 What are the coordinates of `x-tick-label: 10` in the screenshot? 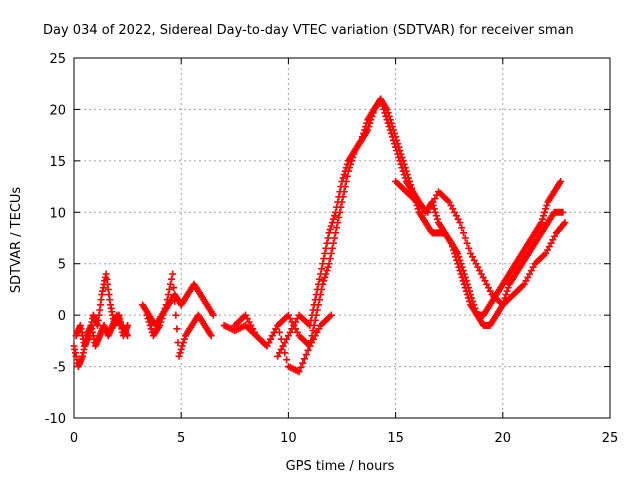 It's located at (288, 438).